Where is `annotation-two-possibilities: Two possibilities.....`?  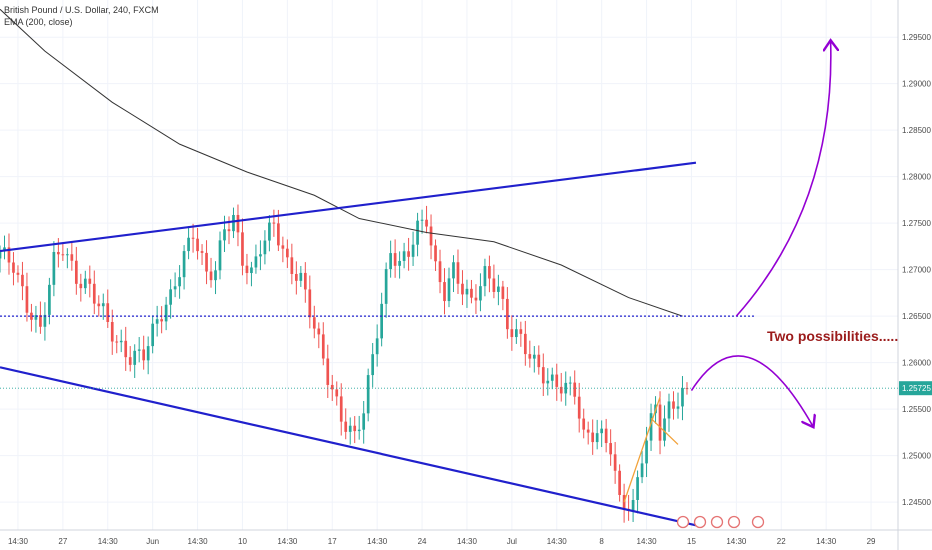 annotation-two-possibilities: Two possibilities..... is located at coordinates (832, 336).